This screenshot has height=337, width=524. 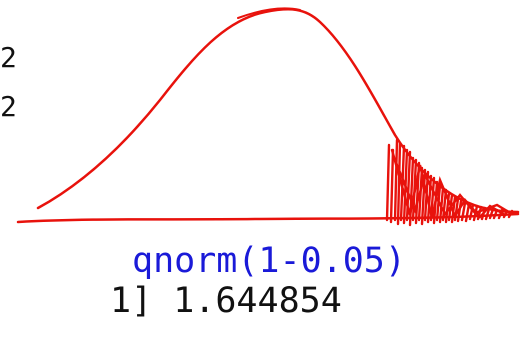 What do you see at coordinates (269, 13) in the screenshot?
I see `bell-curve-overstroke` at bounding box center [269, 13].